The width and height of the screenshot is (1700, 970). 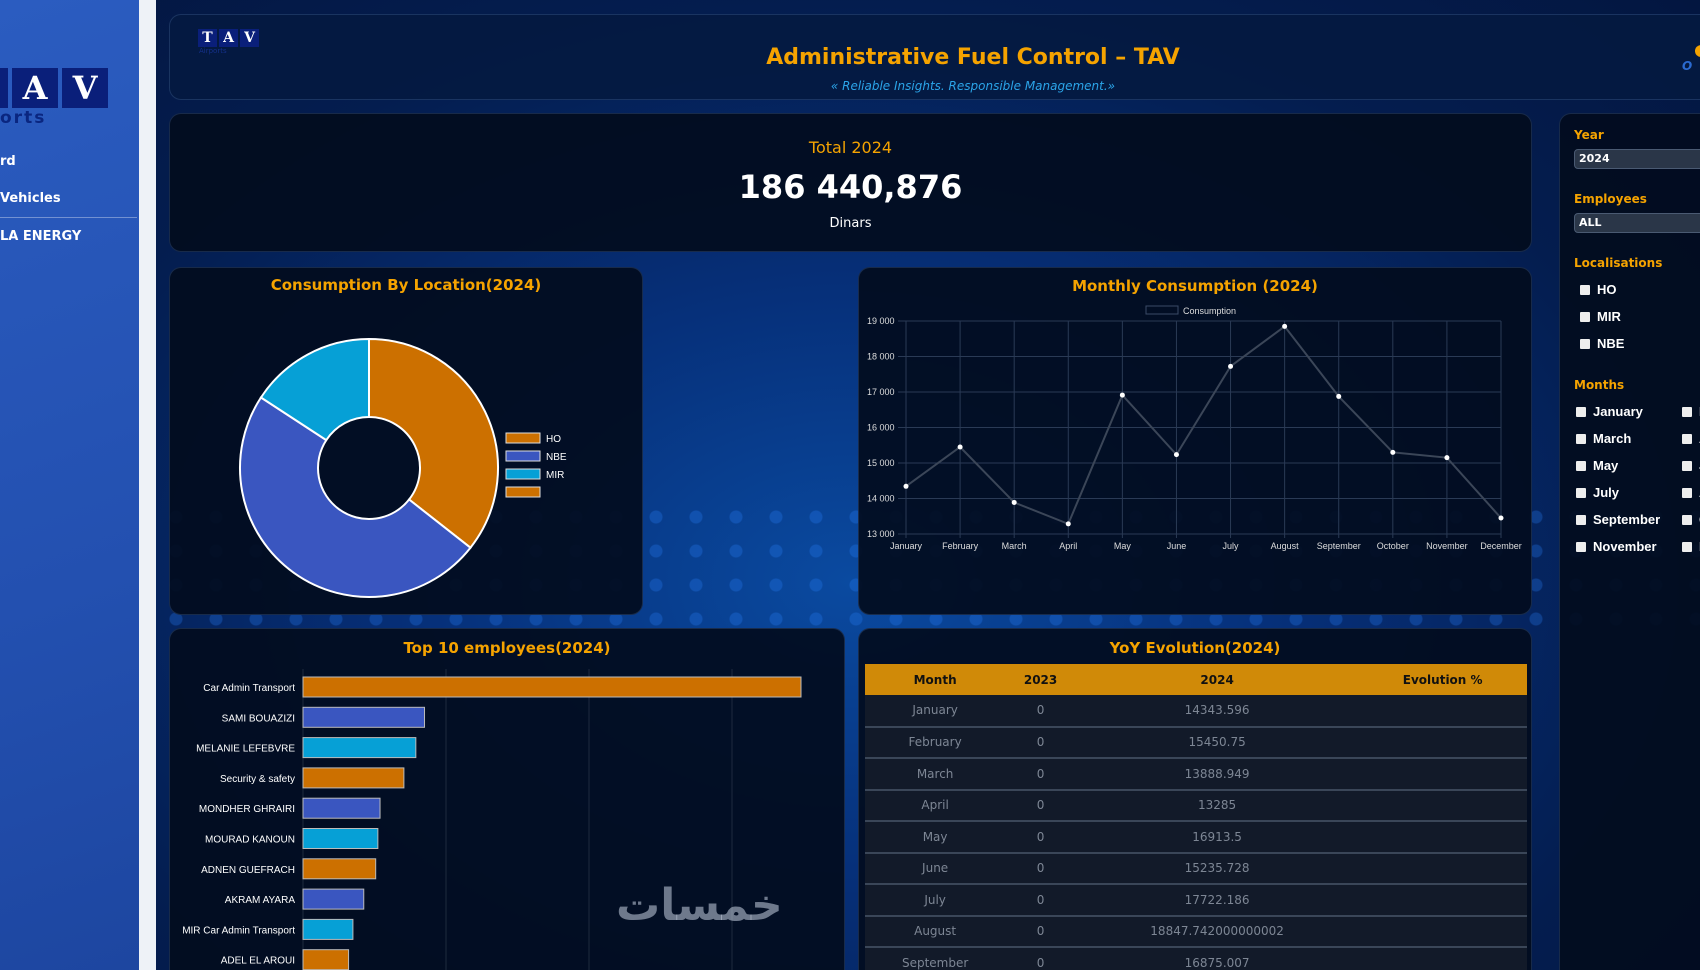 I want to click on legend-swatch, so click(x=523, y=438).